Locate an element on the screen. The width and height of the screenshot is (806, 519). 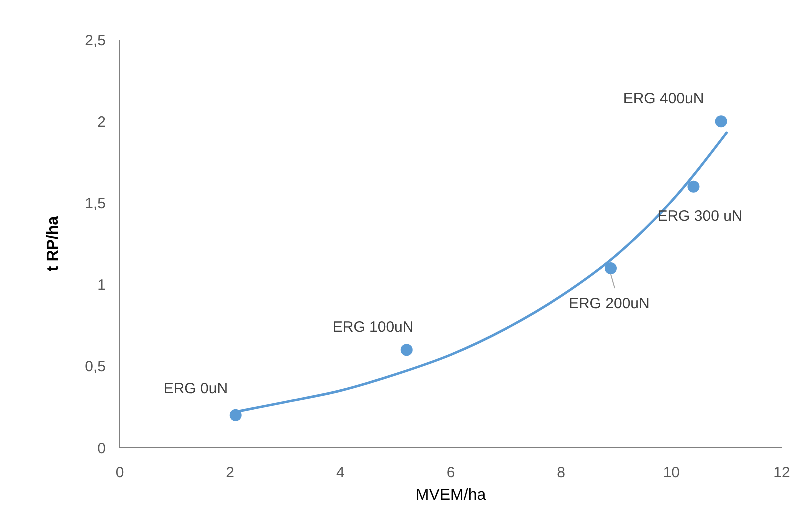
y-tick-label: 0,5 is located at coordinates (95, 367).